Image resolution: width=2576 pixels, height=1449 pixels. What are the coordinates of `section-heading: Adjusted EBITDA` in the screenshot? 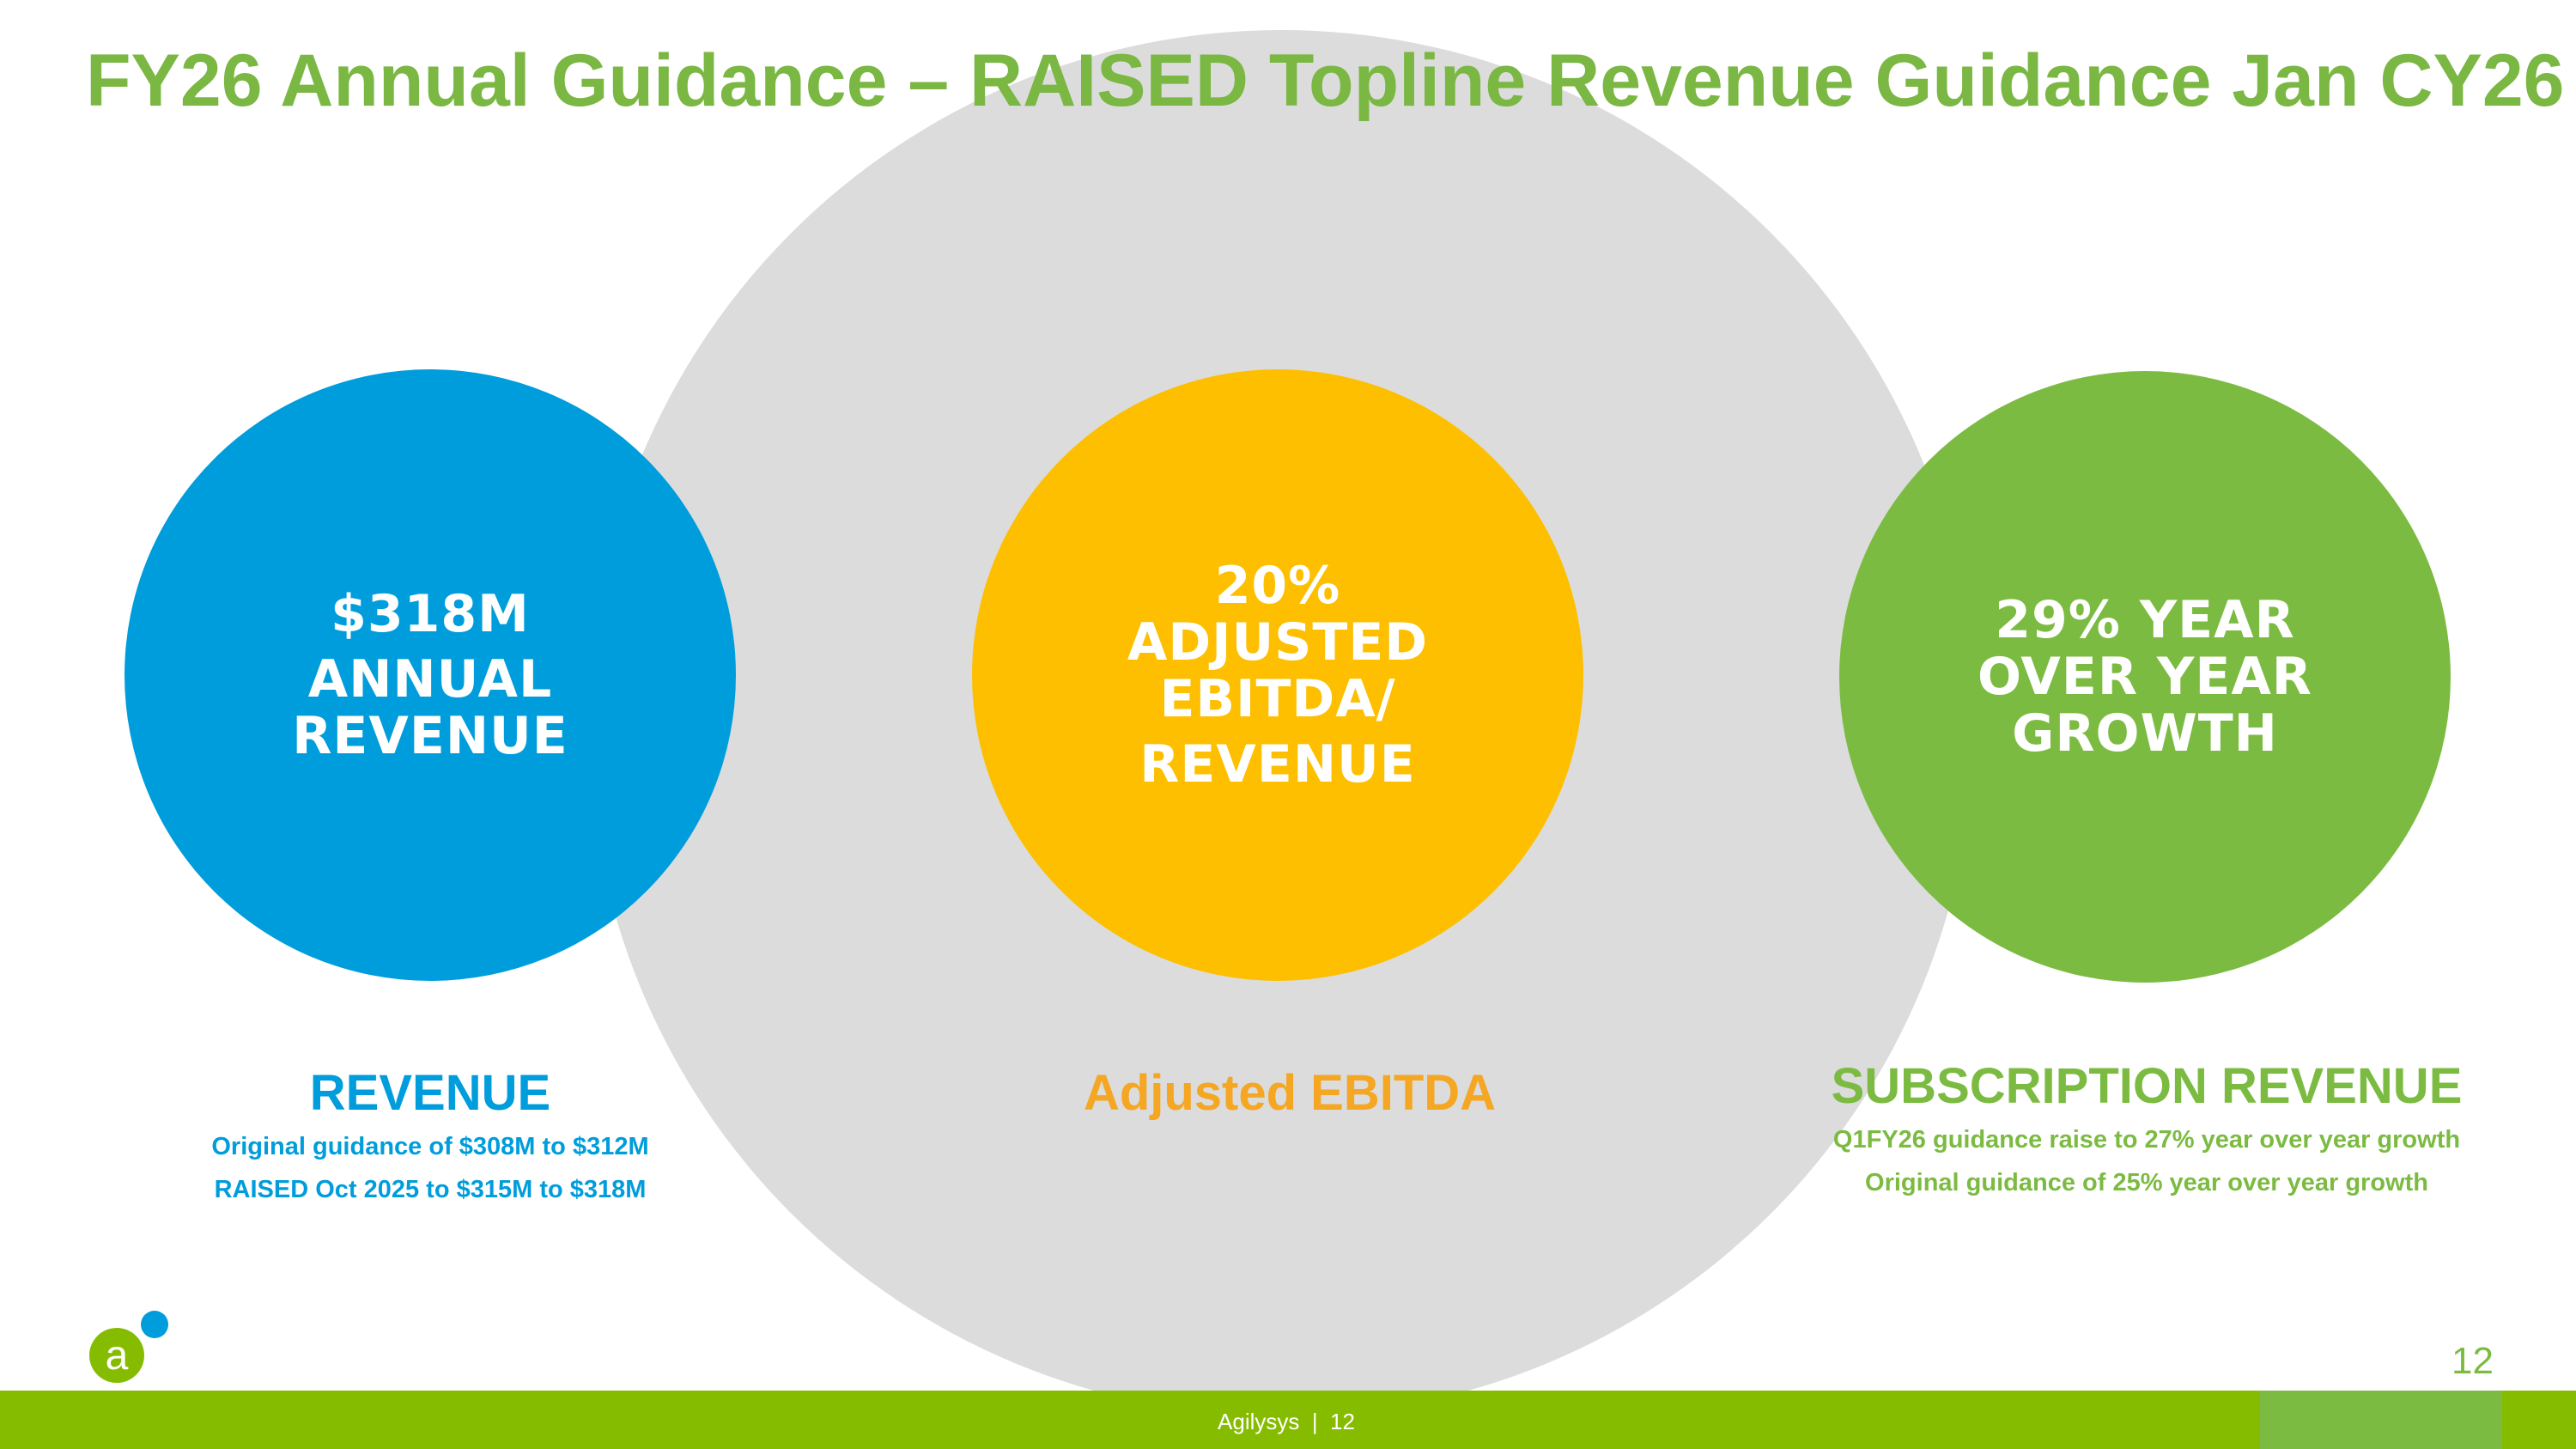 It's located at (1290, 1093).